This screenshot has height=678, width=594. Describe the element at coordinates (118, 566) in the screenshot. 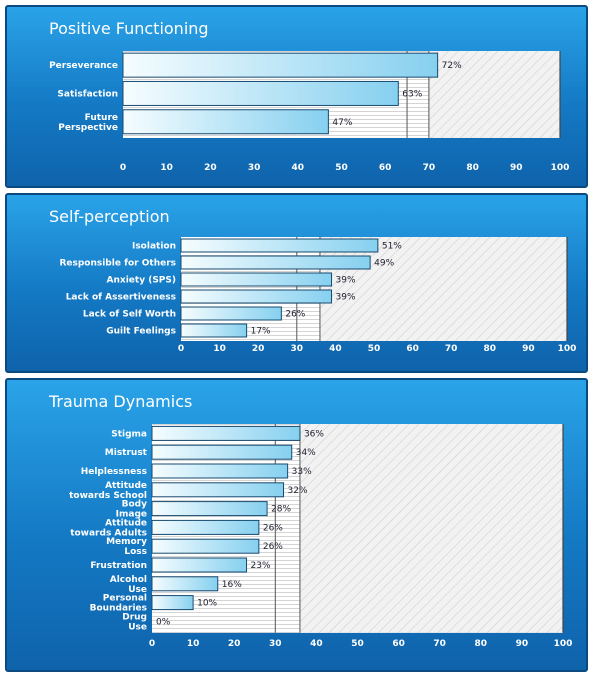

I see `category-label: Frustration` at that location.